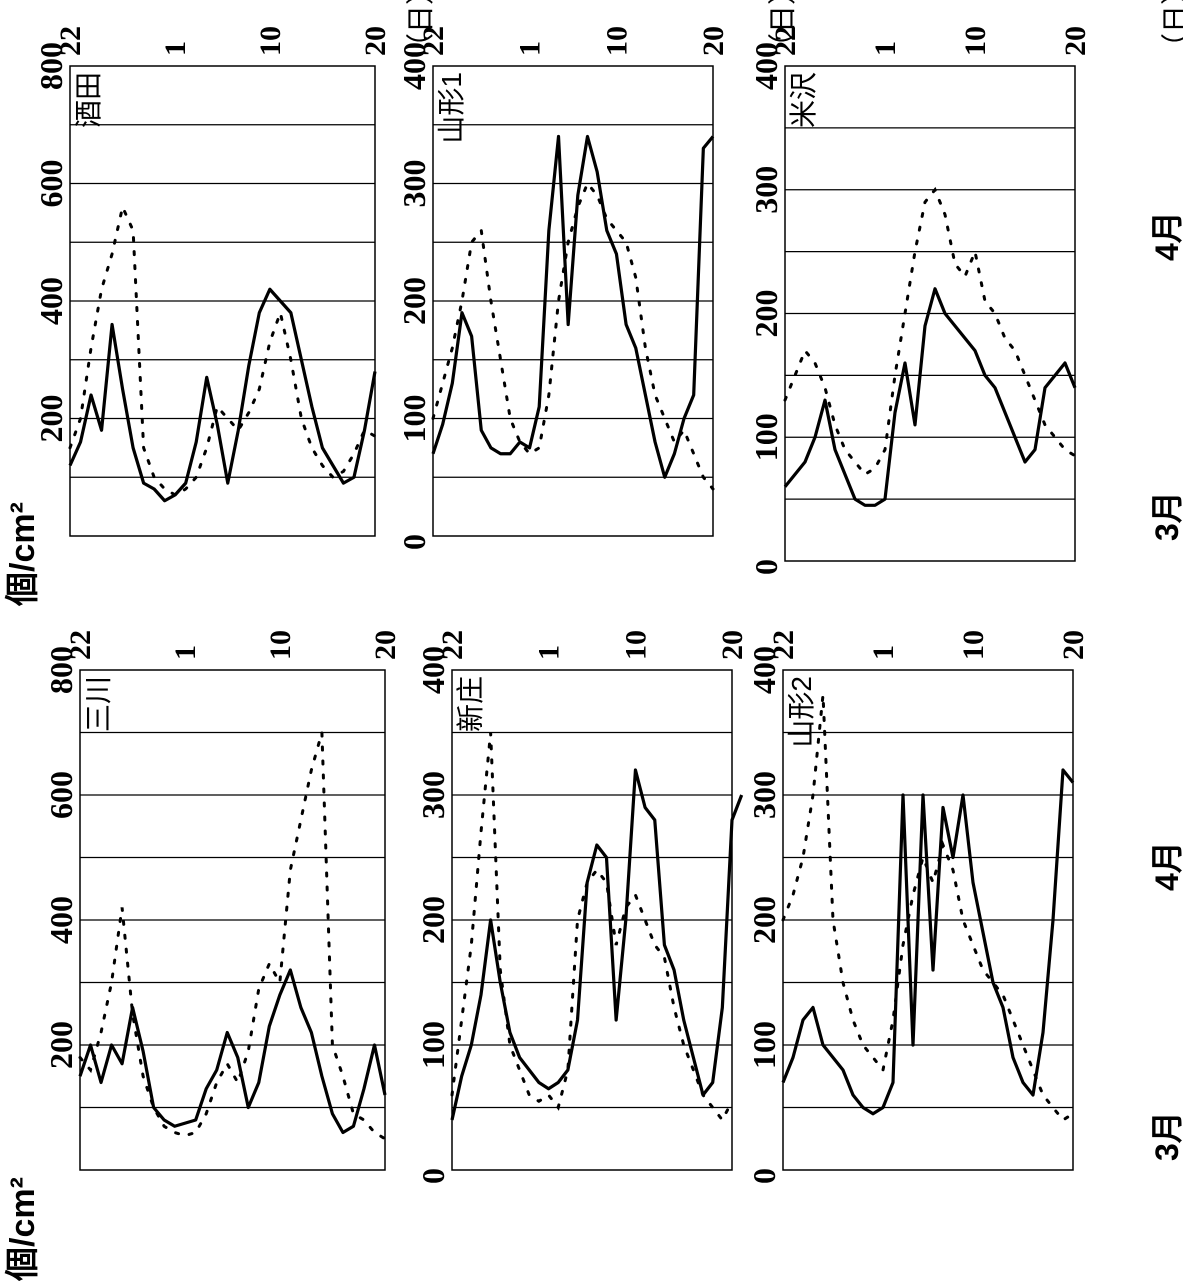  I want to click on panel-山形2: 100 200 300 400 0 22 1 10 20 山形2, so click(918, 907).